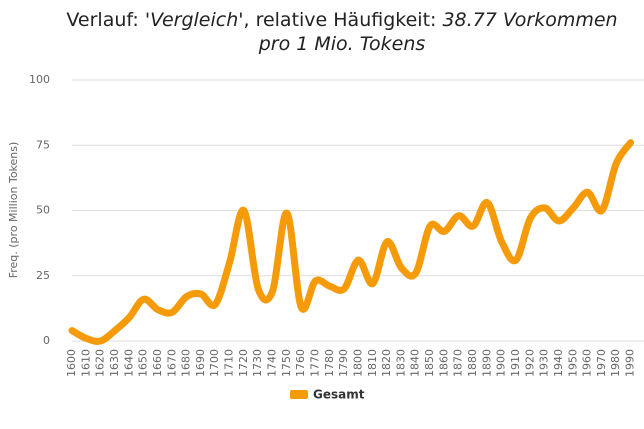  I want to click on x-tick-label: 1660, so click(157, 363).